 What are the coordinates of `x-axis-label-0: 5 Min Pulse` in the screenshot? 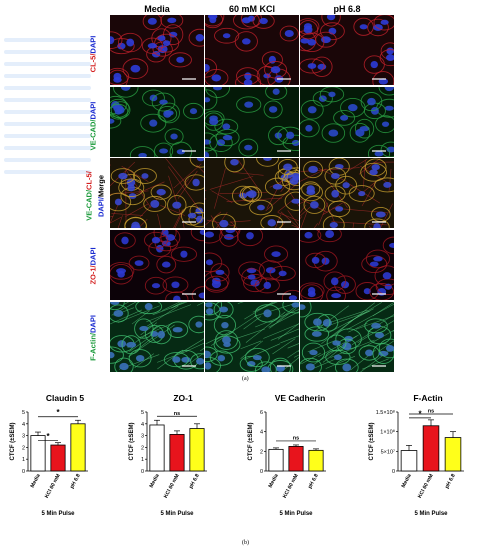 It's located at (58, 514).